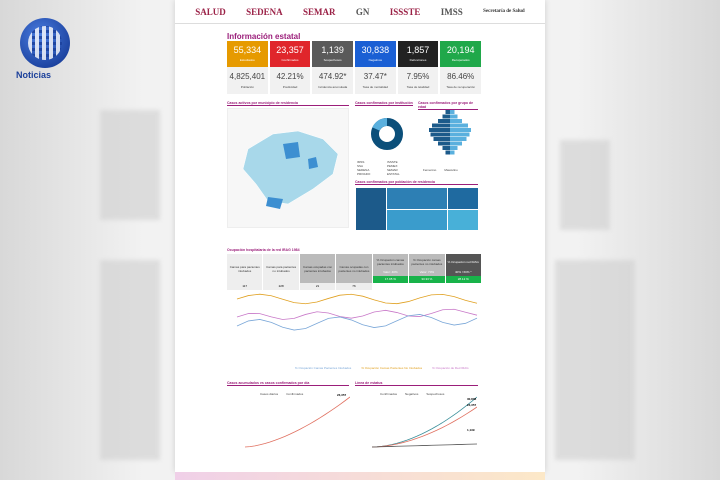 The image size is (720, 480). I want to click on age-pyramid-chart, so click(450, 132).